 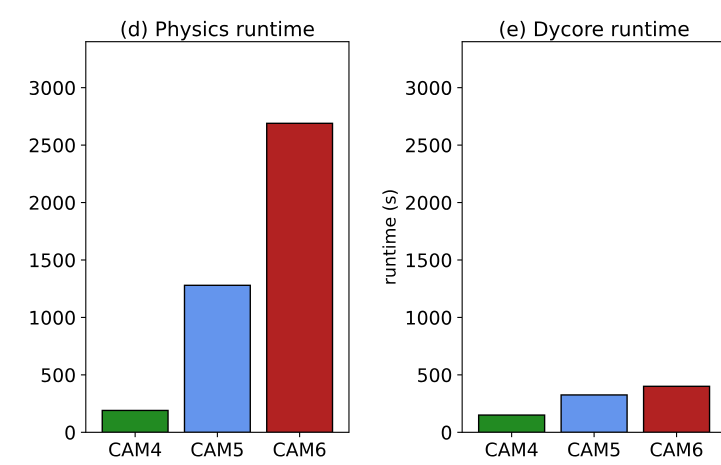 I want to click on chart-title: (d) Physics runtime, so click(x=218, y=30).